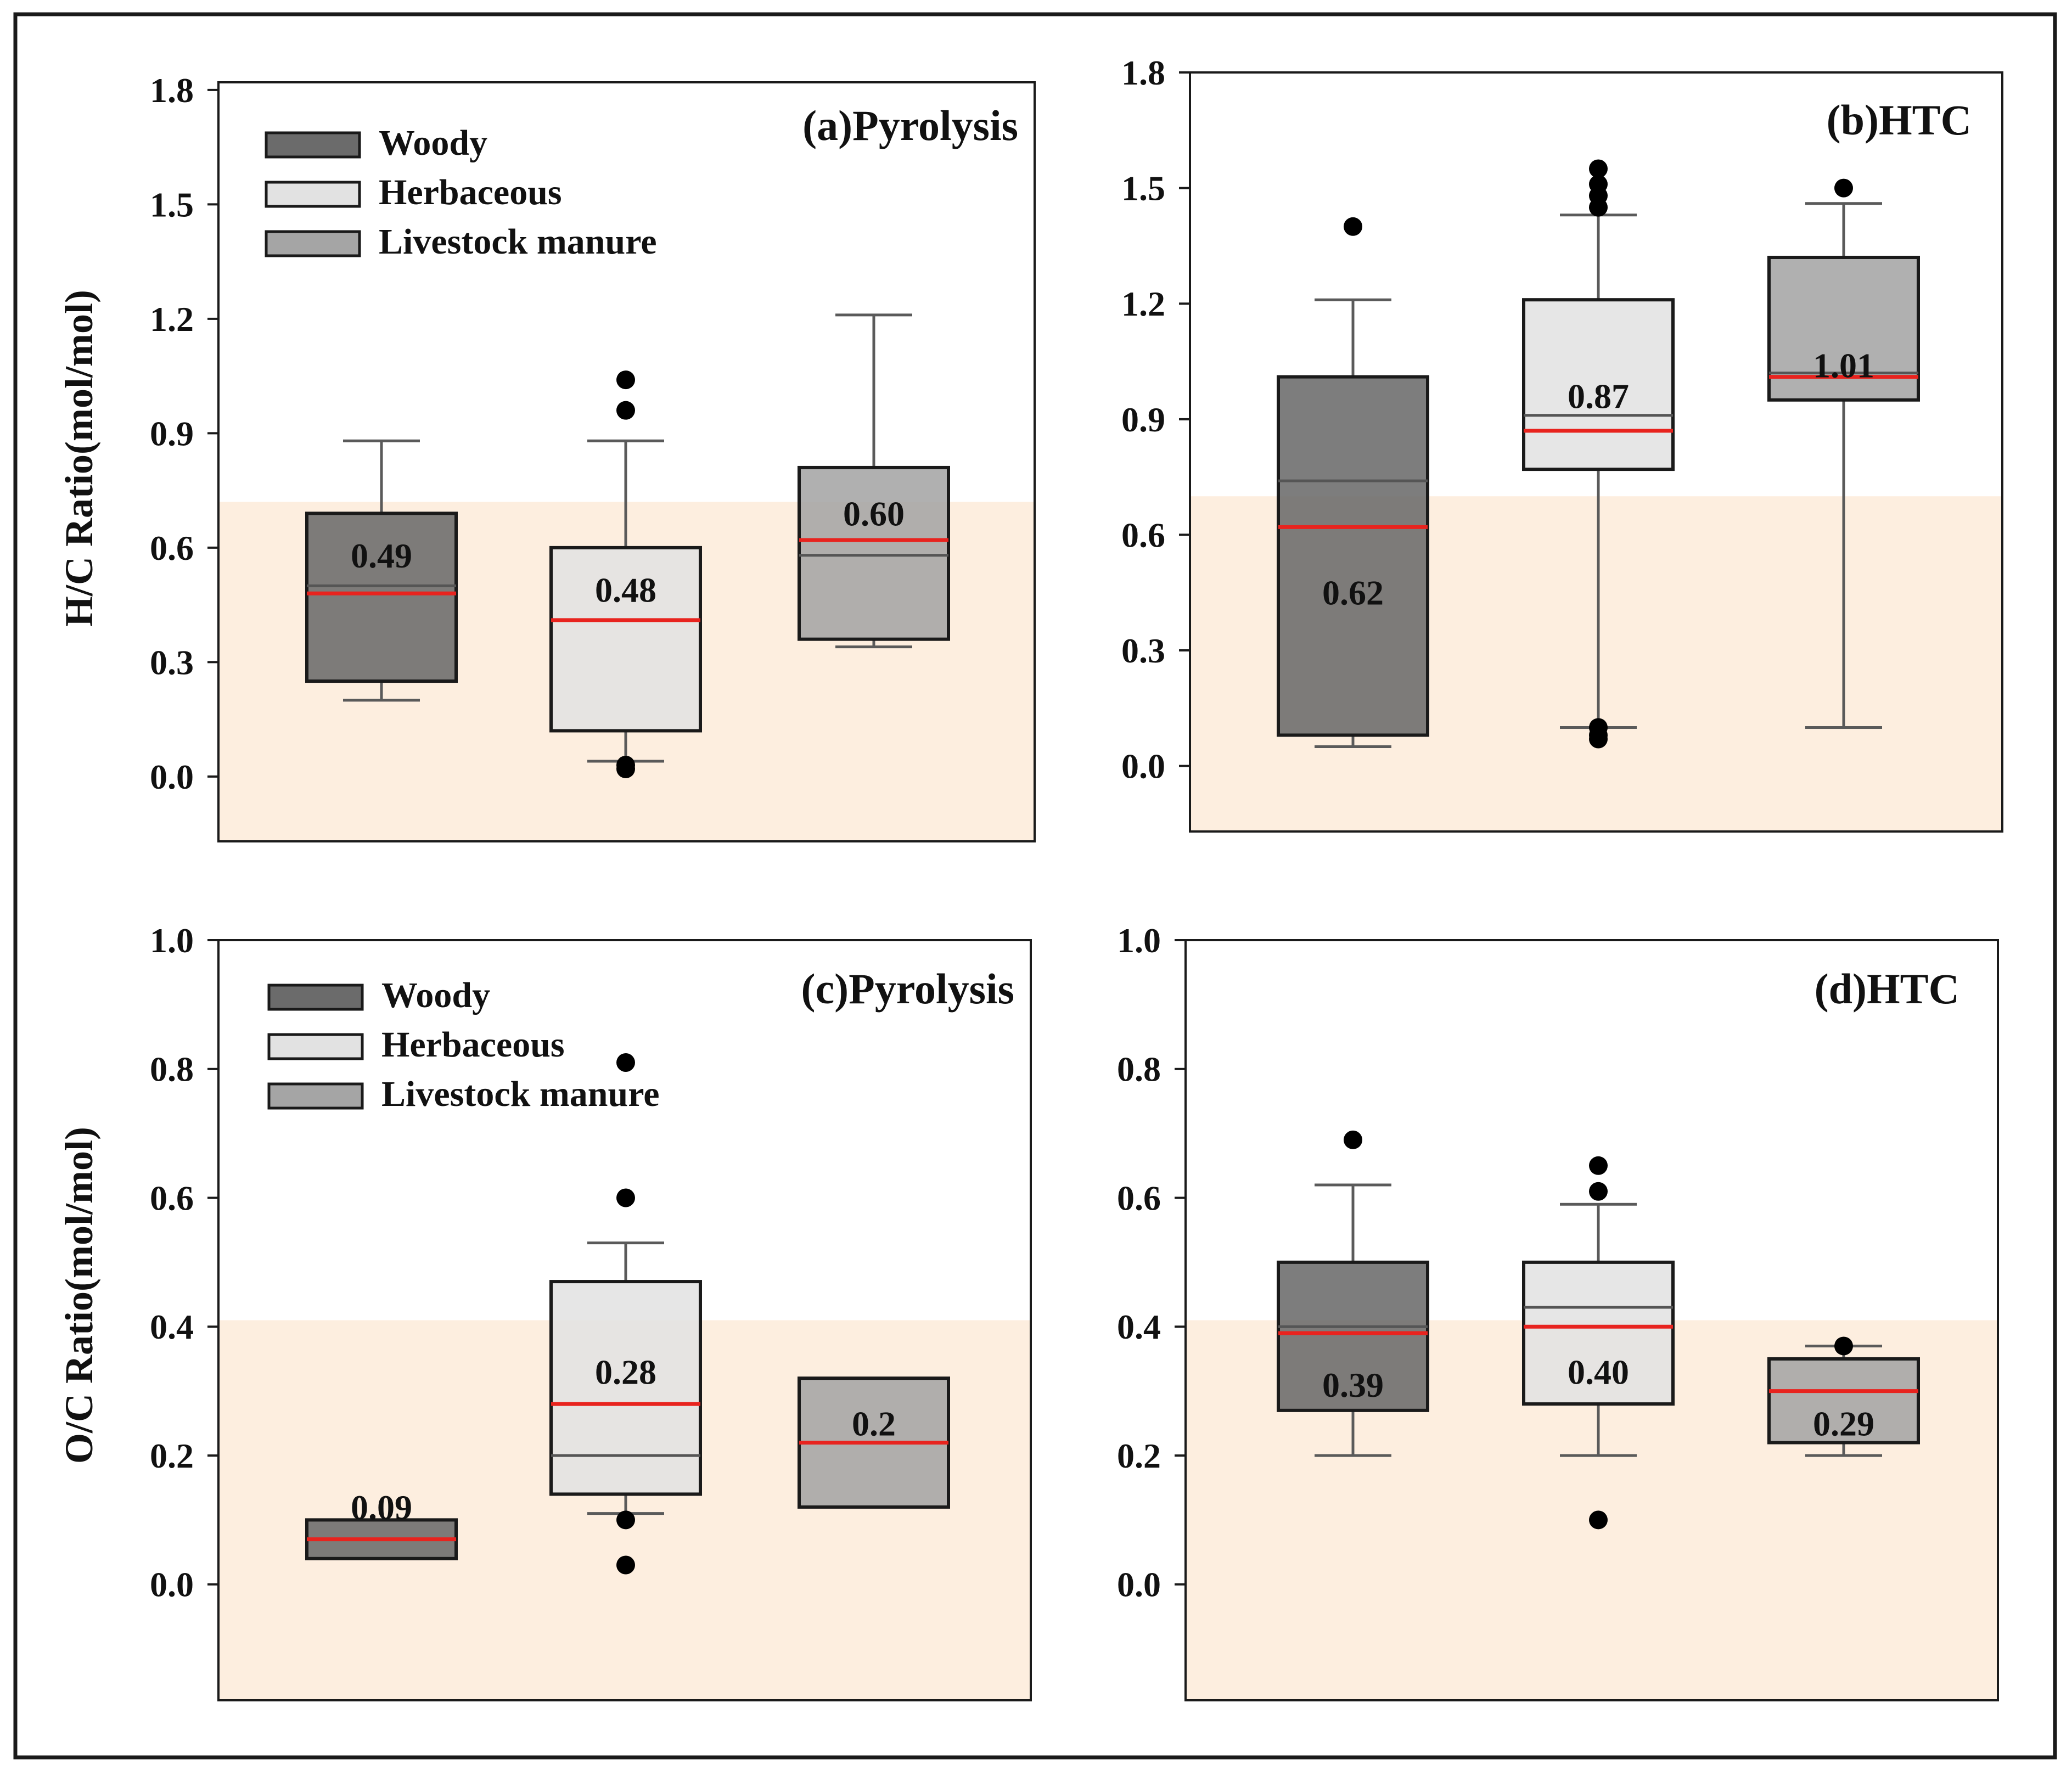 This screenshot has height=1770, width=2072. I want to click on y-tick-label: 1.5, so click(1143, 188).